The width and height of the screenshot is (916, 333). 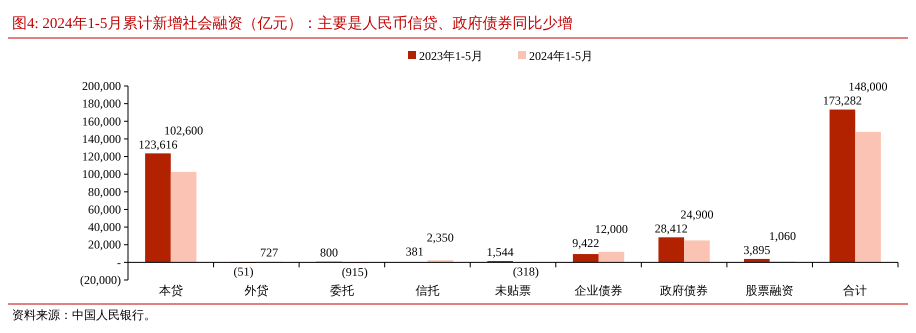 I want to click on data-label: 123,616, so click(x=158, y=144).